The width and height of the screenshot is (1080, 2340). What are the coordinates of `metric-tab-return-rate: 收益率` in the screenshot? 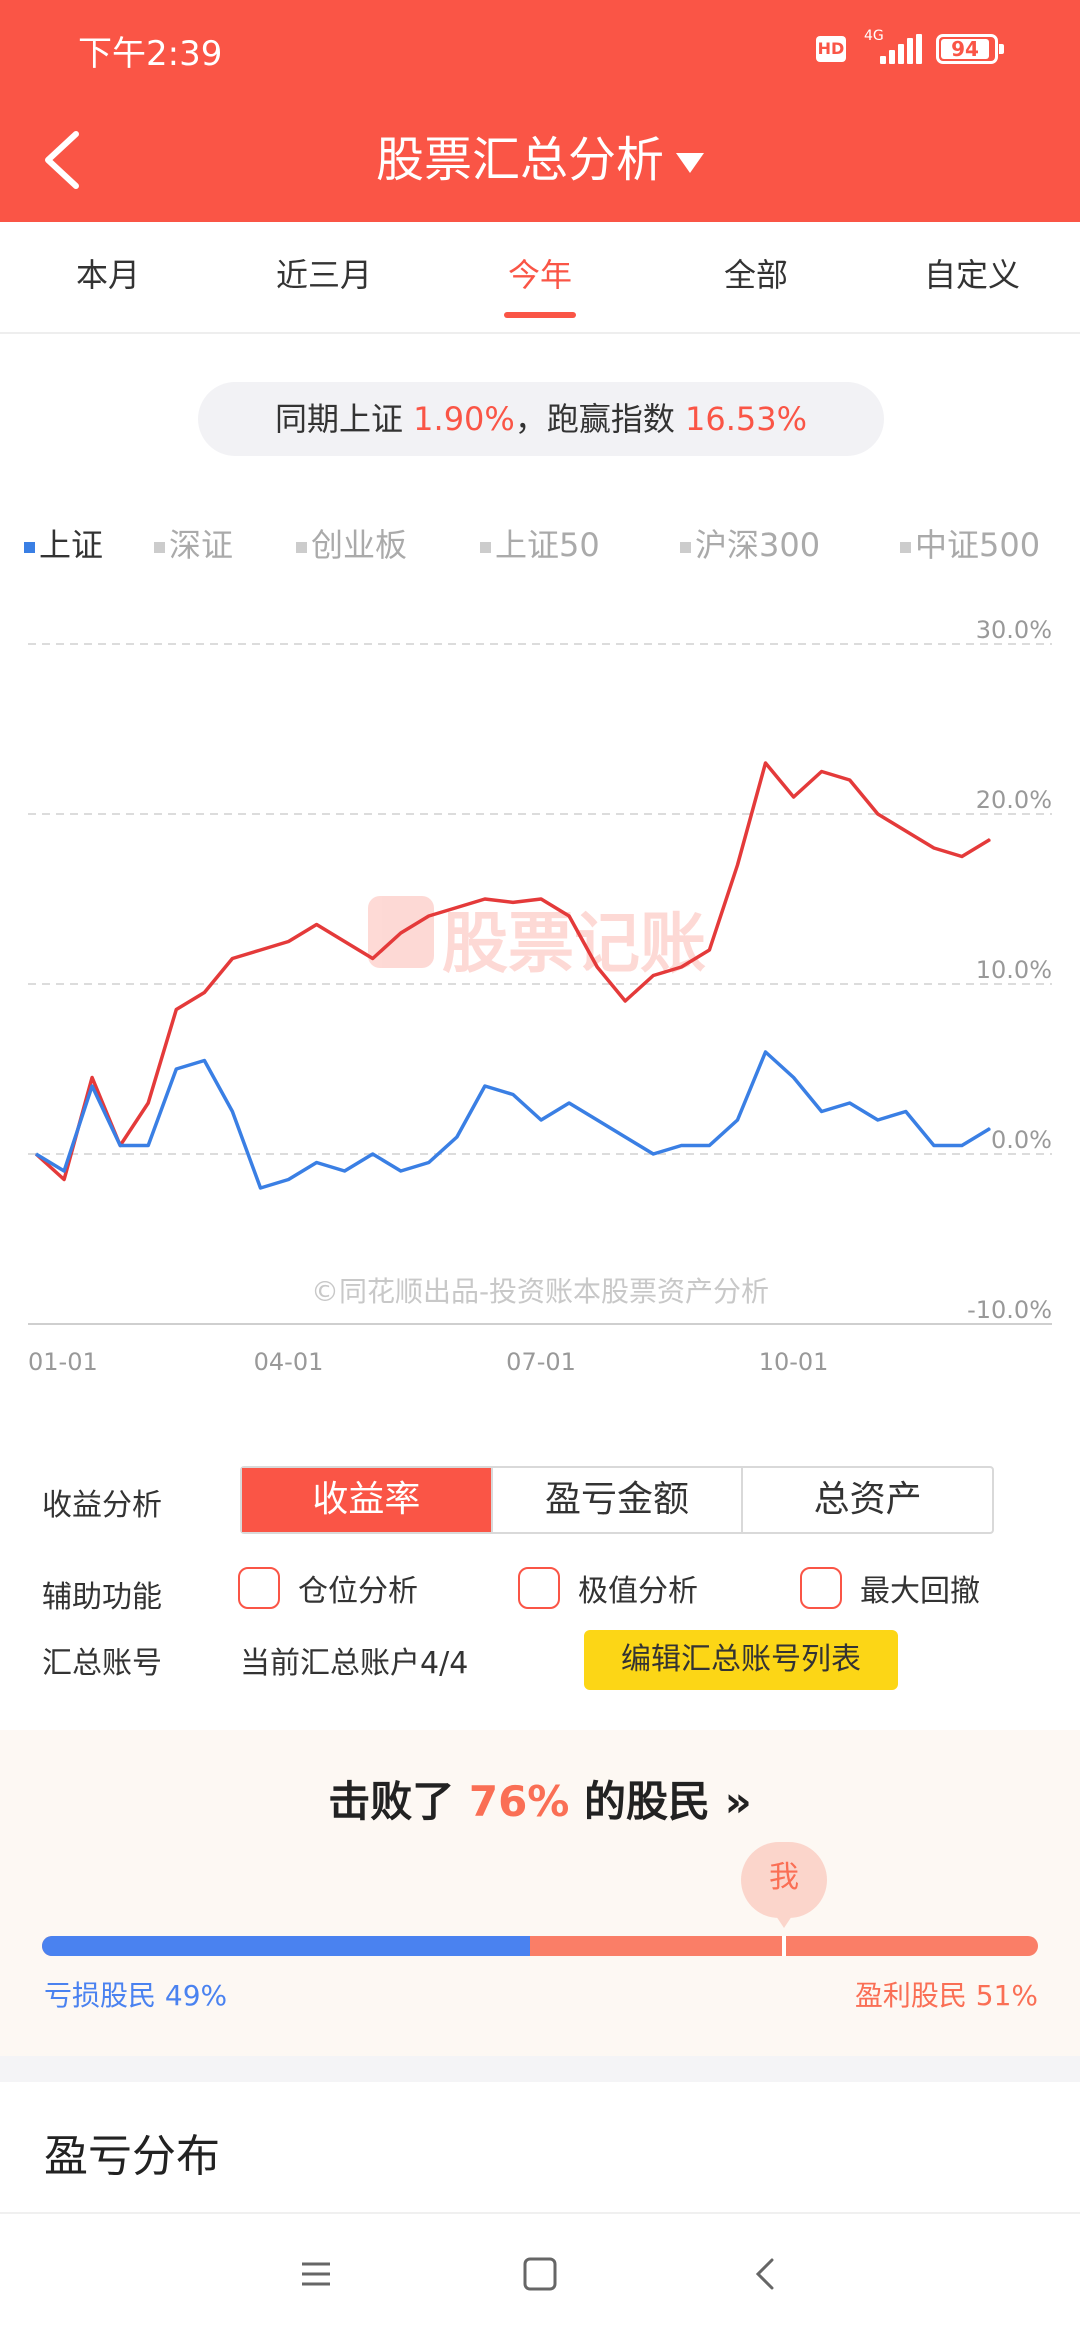 It's located at (367, 1500).